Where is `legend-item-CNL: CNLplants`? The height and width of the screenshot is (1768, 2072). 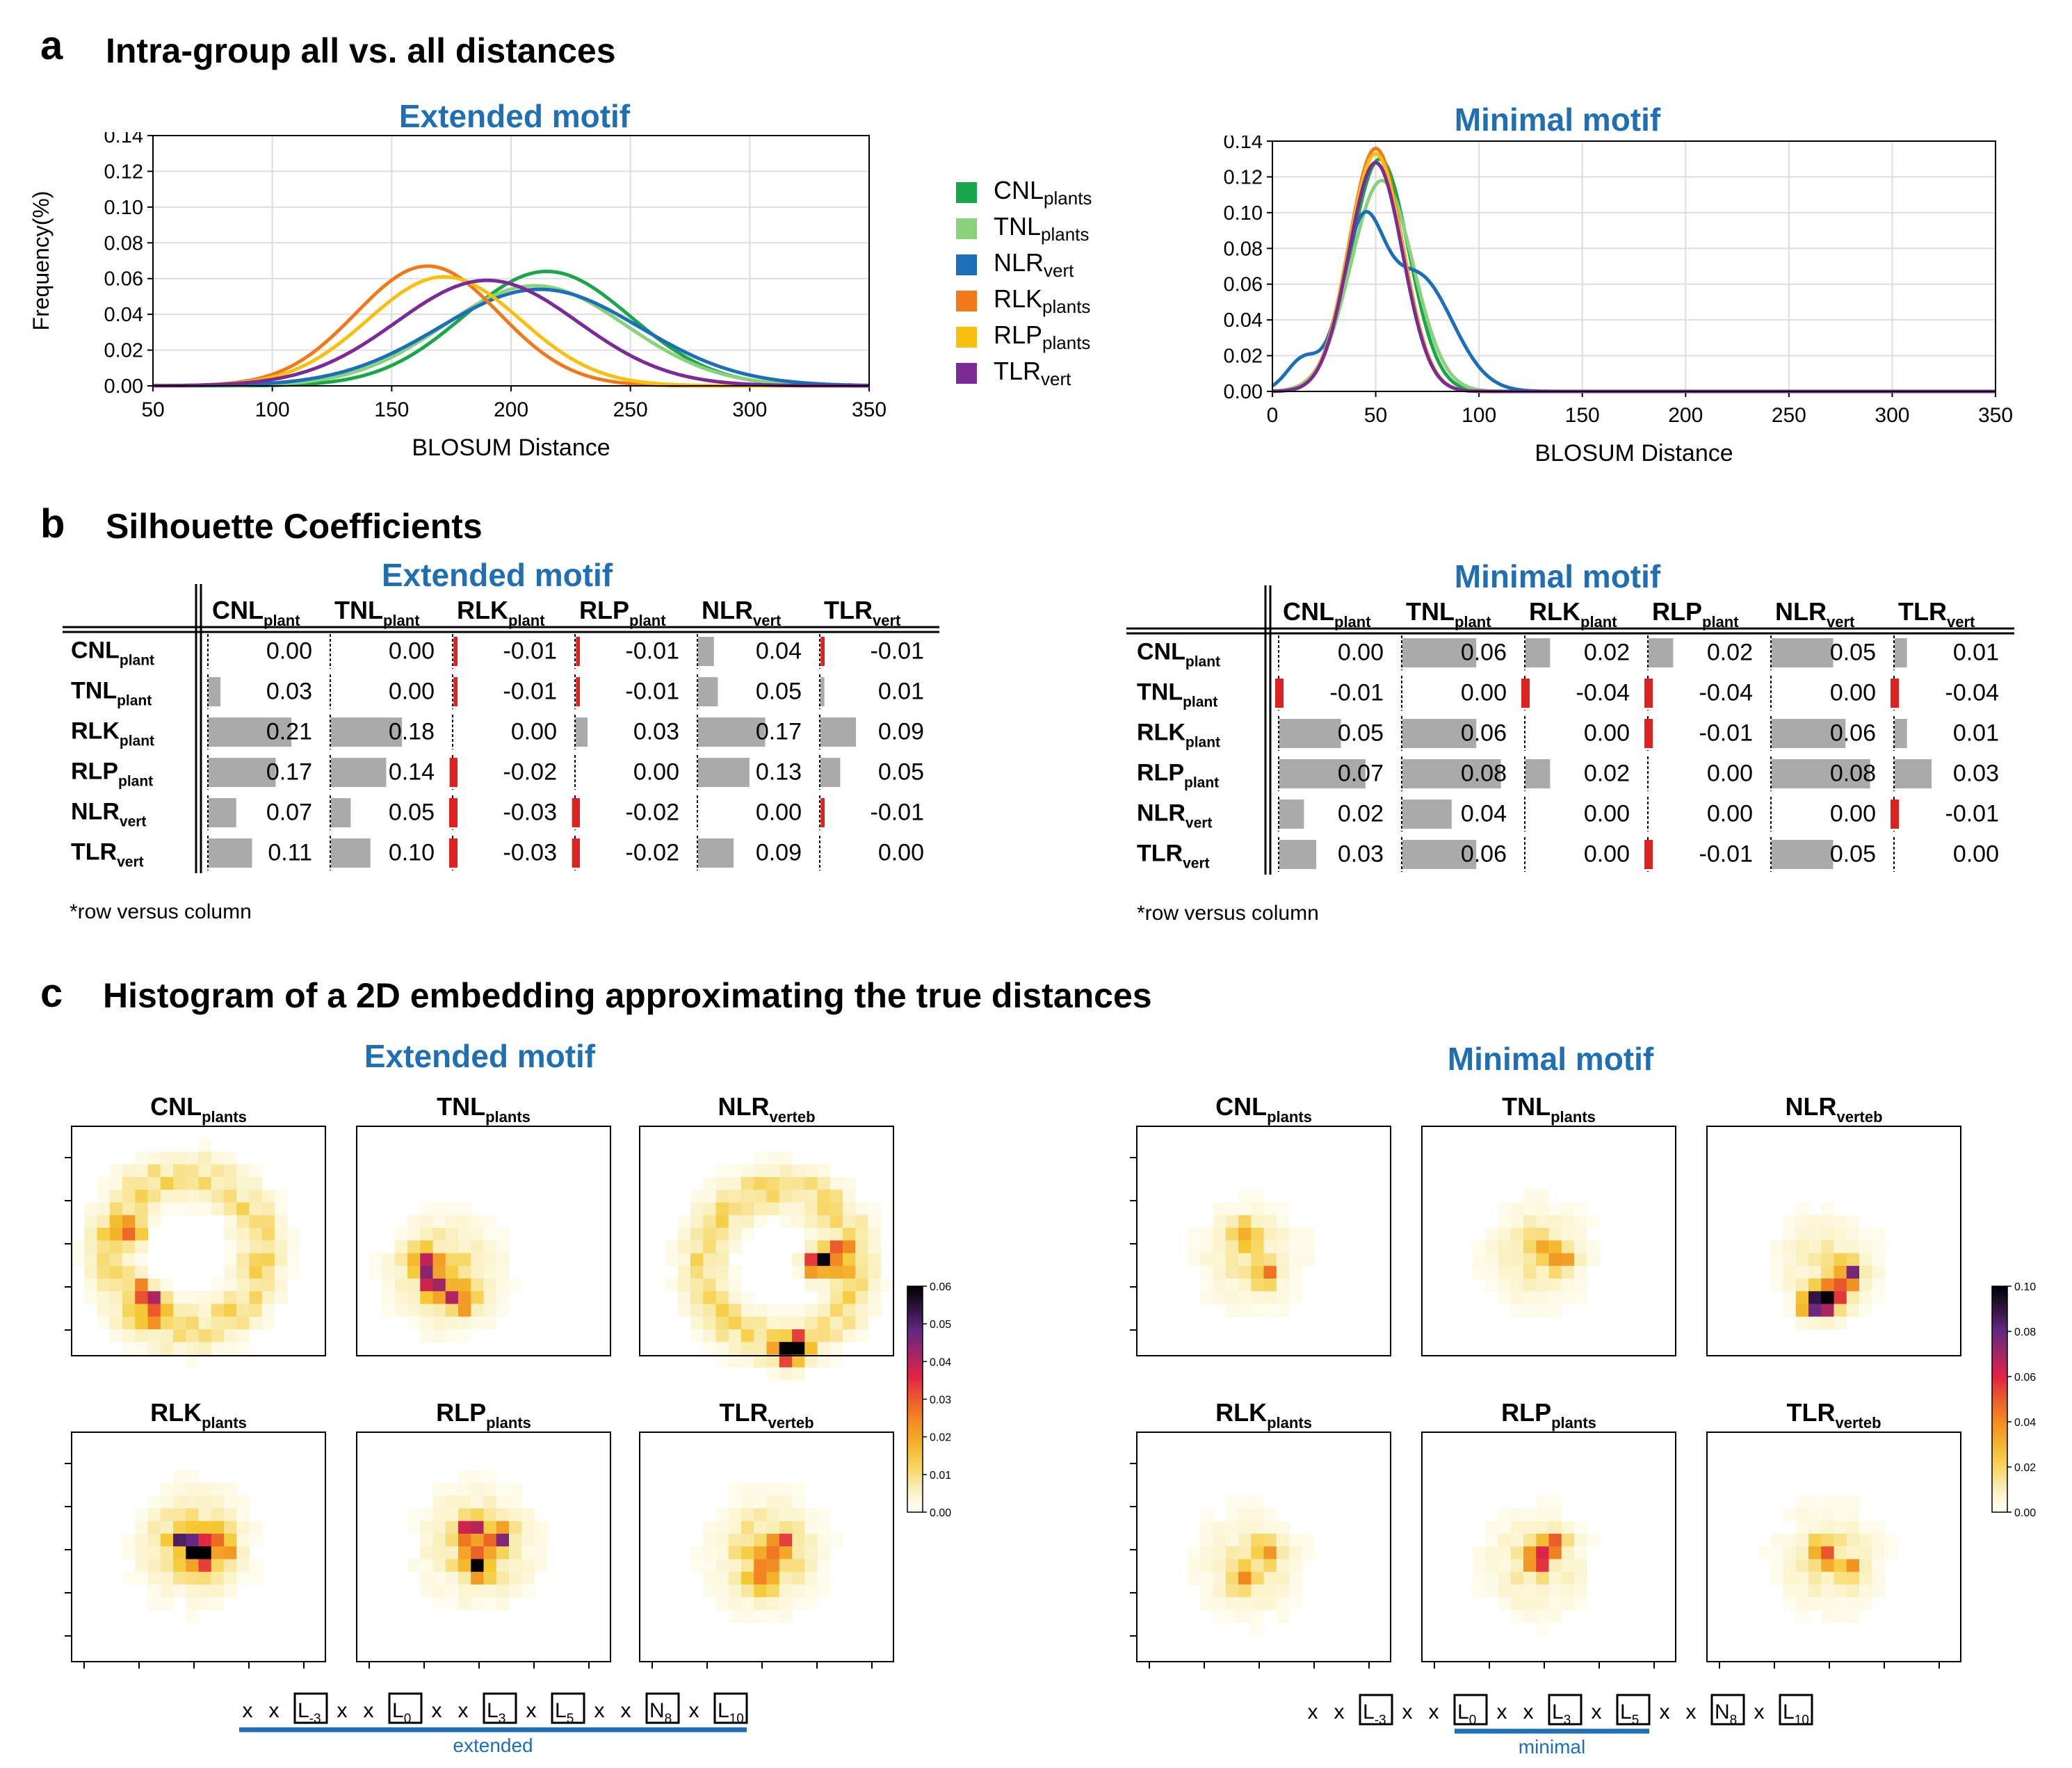
legend-item-CNL: CNLplants is located at coordinates (1024, 193).